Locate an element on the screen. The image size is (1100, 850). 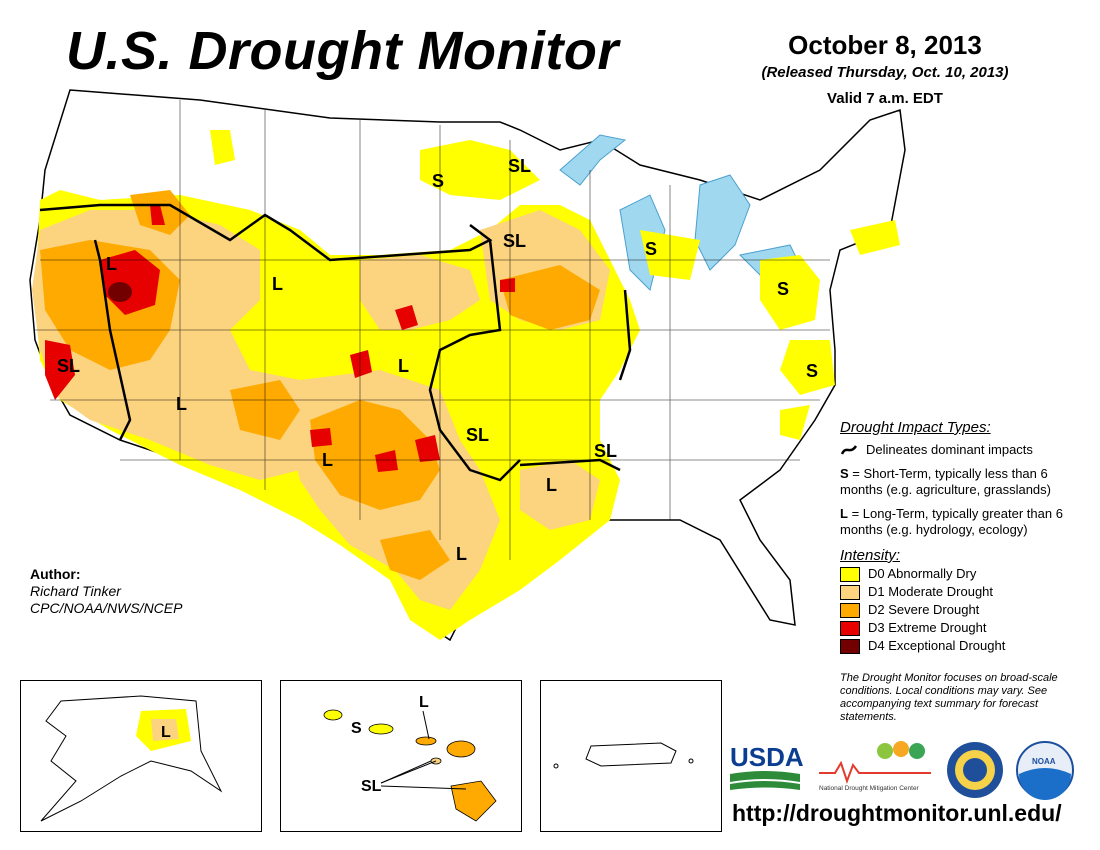
label-mn-north-sl: SL is located at coordinates (519, 166).